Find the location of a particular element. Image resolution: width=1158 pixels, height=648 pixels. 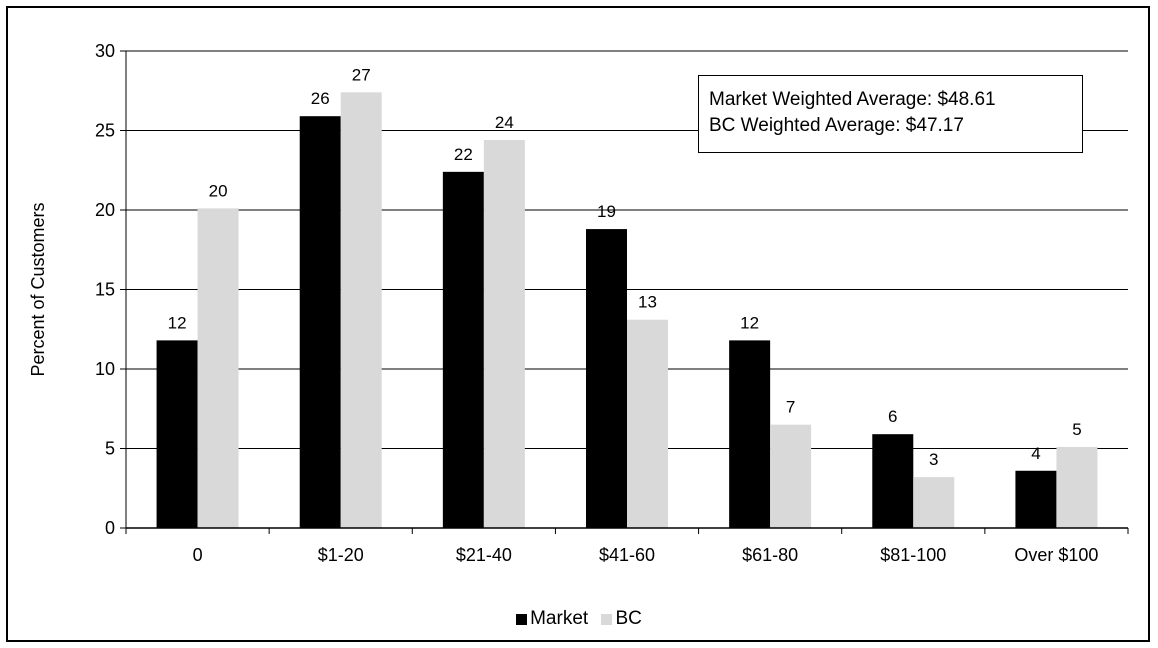

legend-label-market: Market is located at coordinates (559, 618).